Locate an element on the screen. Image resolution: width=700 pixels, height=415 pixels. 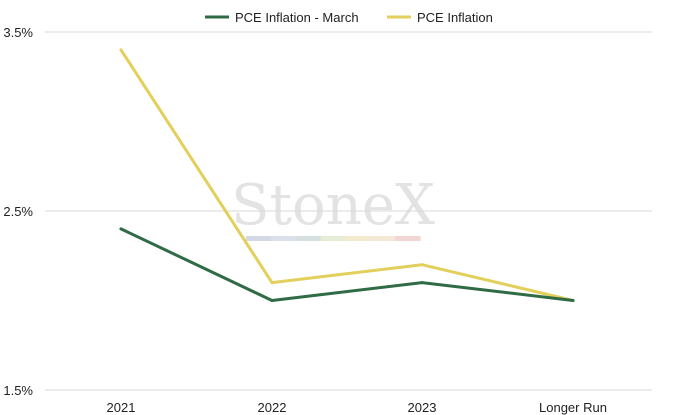
legend-label: PCE Inflation - March is located at coordinates (297, 17).